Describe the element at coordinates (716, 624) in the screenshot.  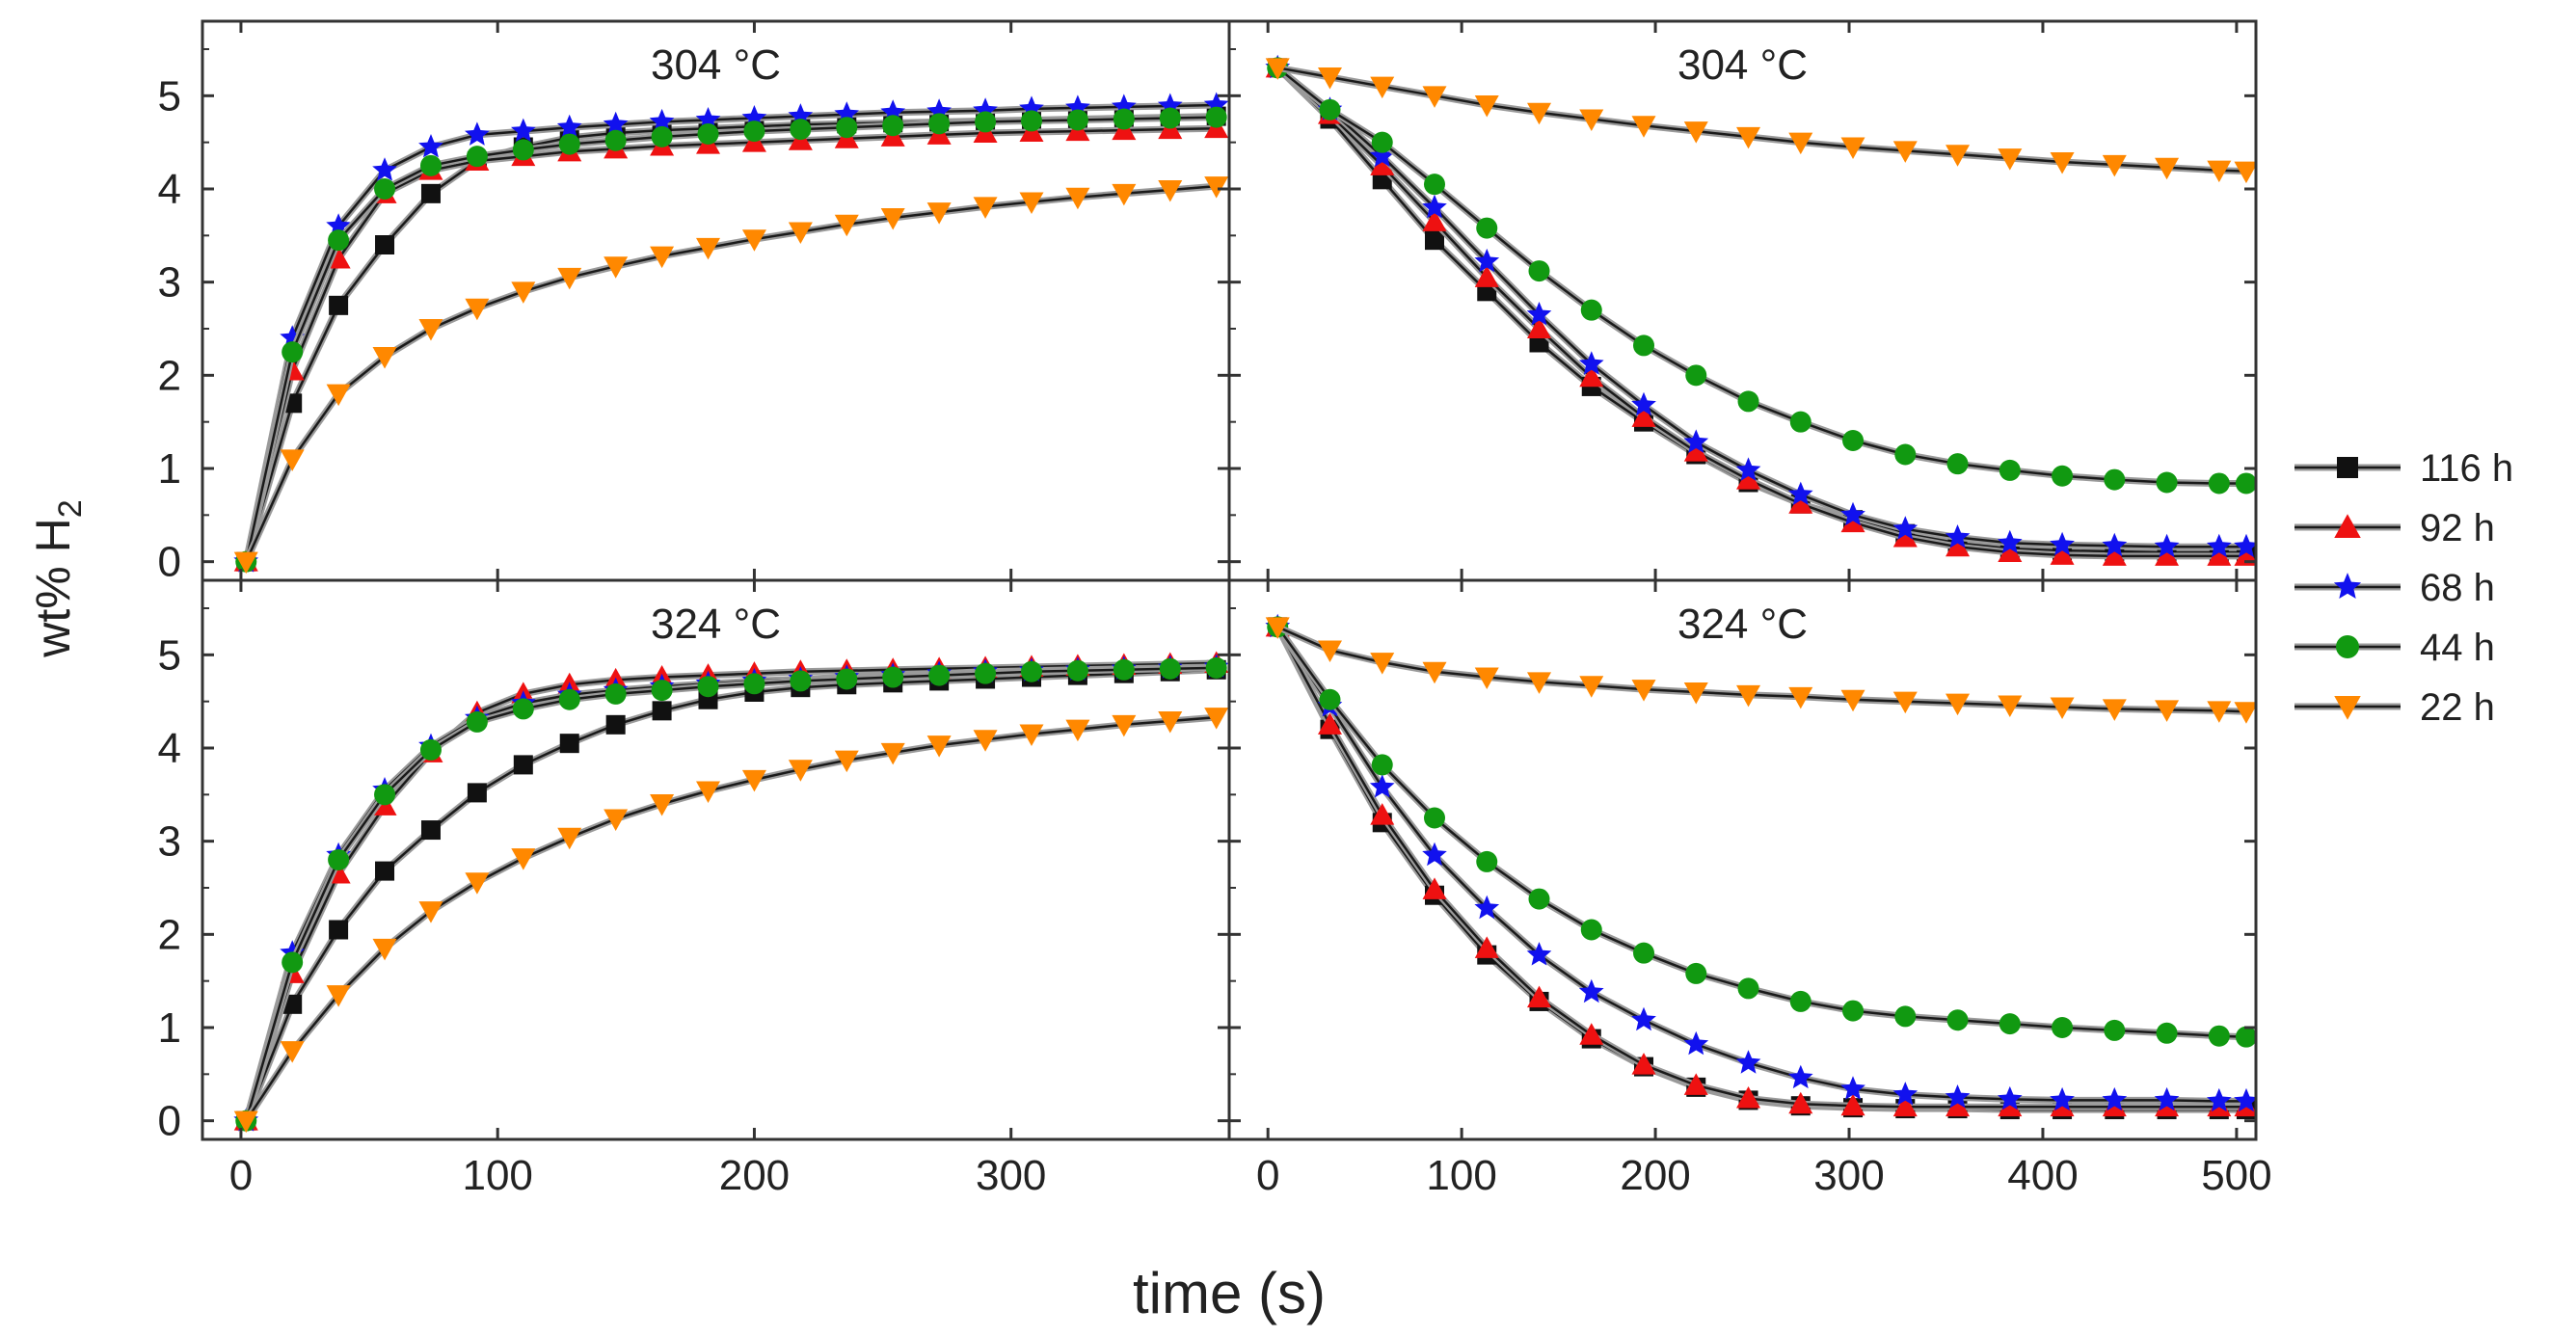
I see `panel-title: 324 °C` at that location.